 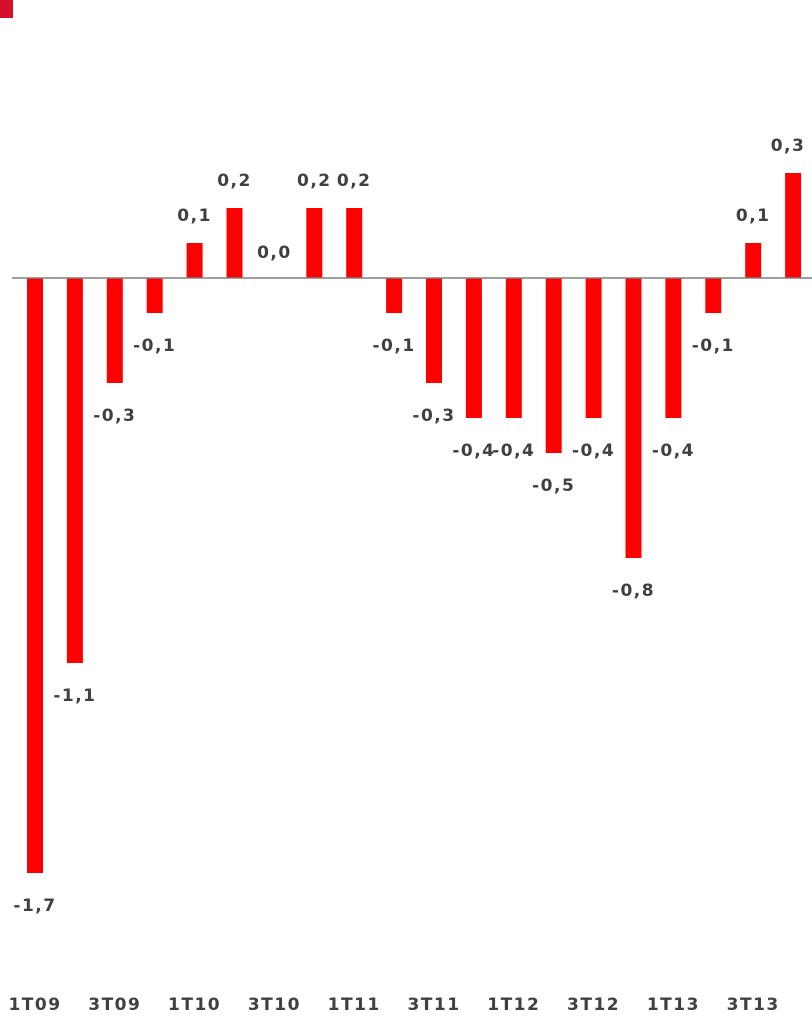 What do you see at coordinates (314, 181) in the screenshot?
I see `value-label-4T10: 0,2` at bounding box center [314, 181].